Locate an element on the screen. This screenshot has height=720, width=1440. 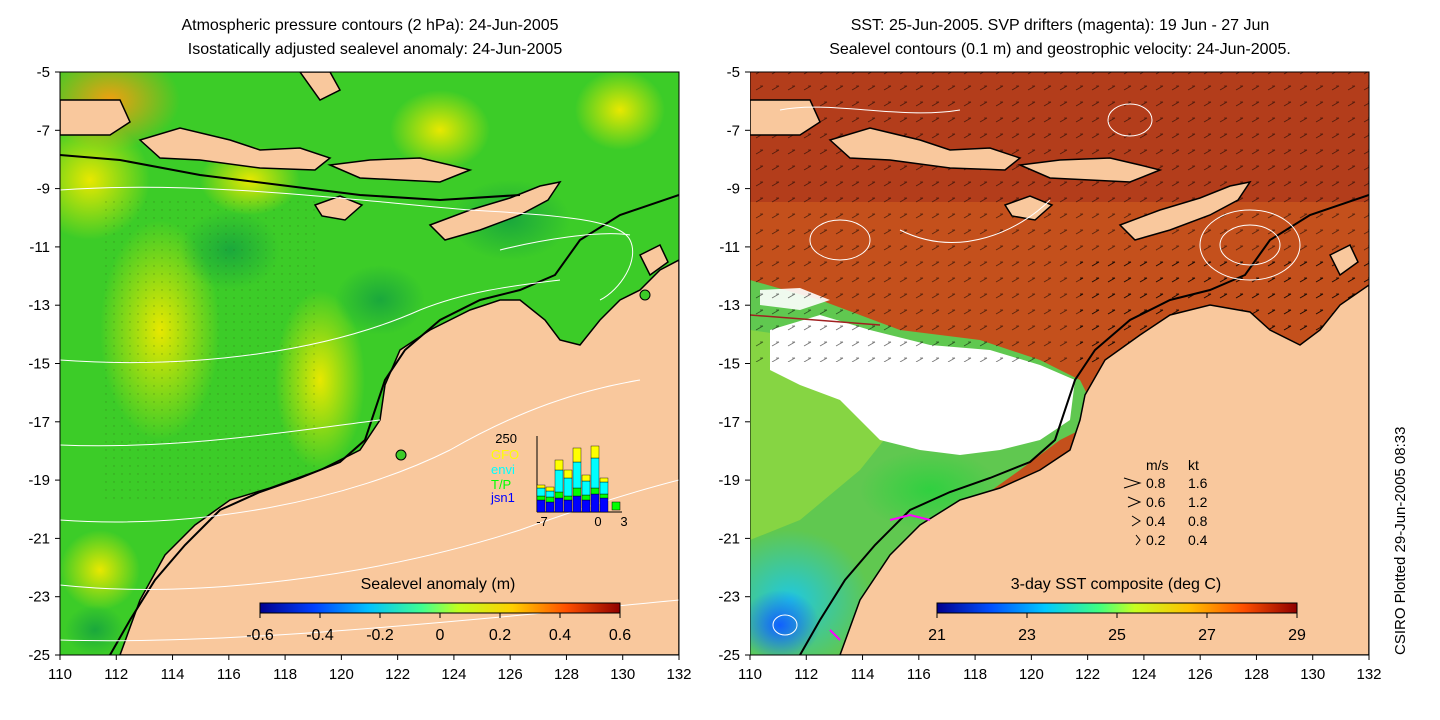
tanimbar-island-right is located at coordinates (1343, 260).